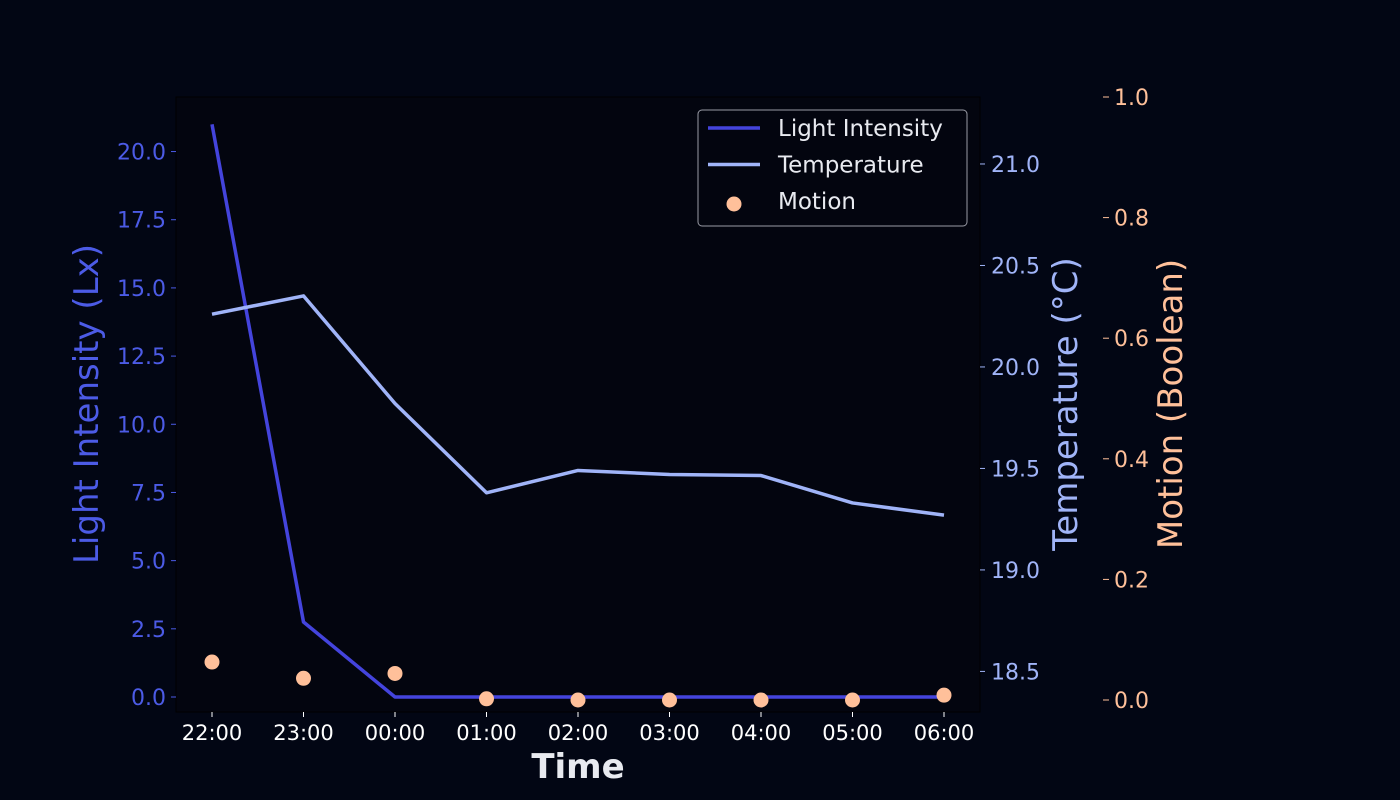 This screenshot has width=1400, height=800. What do you see at coordinates (148, 630) in the screenshot?
I see `left-tick-label: 2.5` at bounding box center [148, 630].